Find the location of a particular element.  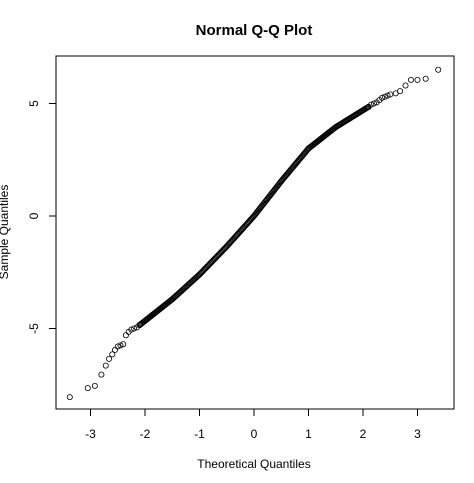

x-tick-label: 0 is located at coordinates (254, 434).